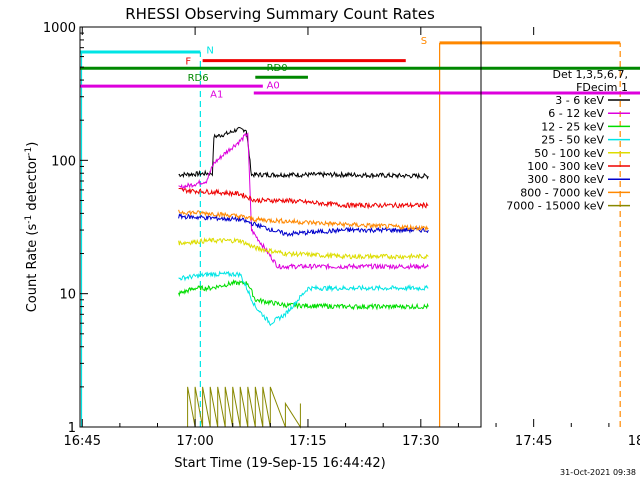 The image size is (640, 480). I want to click on y-axis-label-close: ), so click(32, 144).